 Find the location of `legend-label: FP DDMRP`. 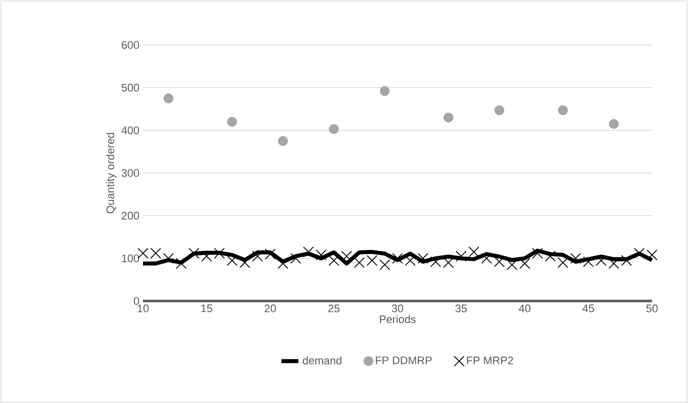

legend-label: FP DDMRP is located at coordinates (404, 360).